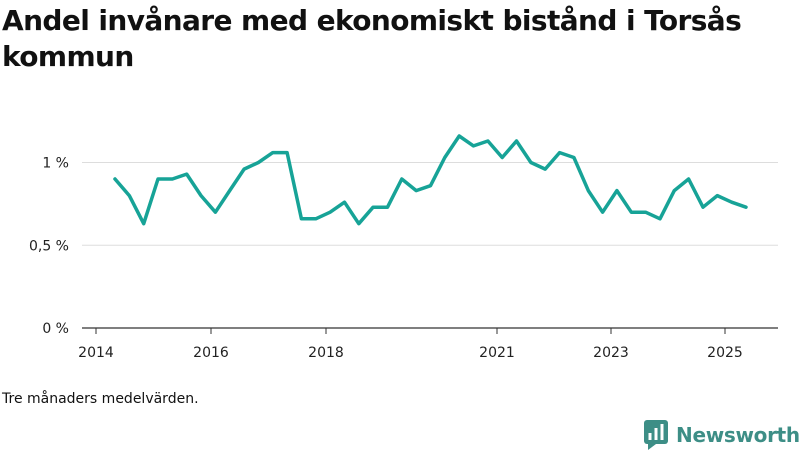 The width and height of the screenshot is (800, 450). I want to click on x-tick-label: 2025, so click(725, 353).